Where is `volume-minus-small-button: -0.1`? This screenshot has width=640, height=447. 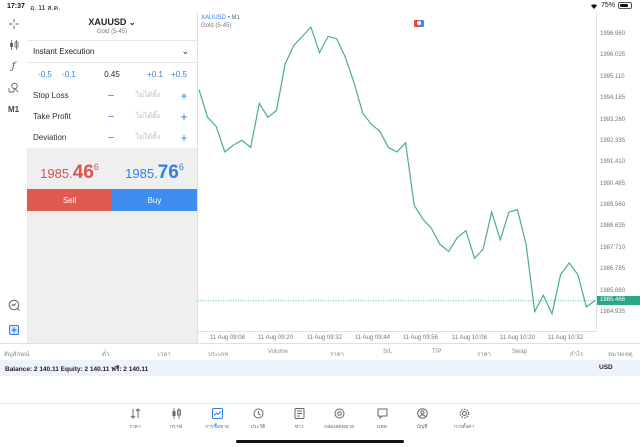 volume-minus-small-button: -0.1 is located at coordinates (69, 74).